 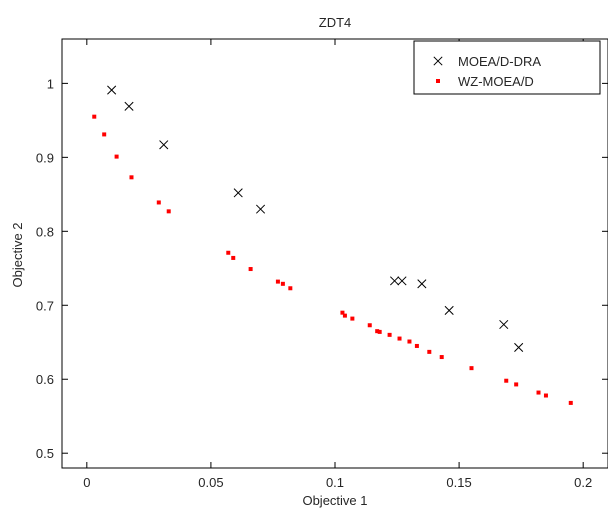 What do you see at coordinates (334, 500) in the screenshot?
I see `x-axis-label: Objective 1` at bounding box center [334, 500].